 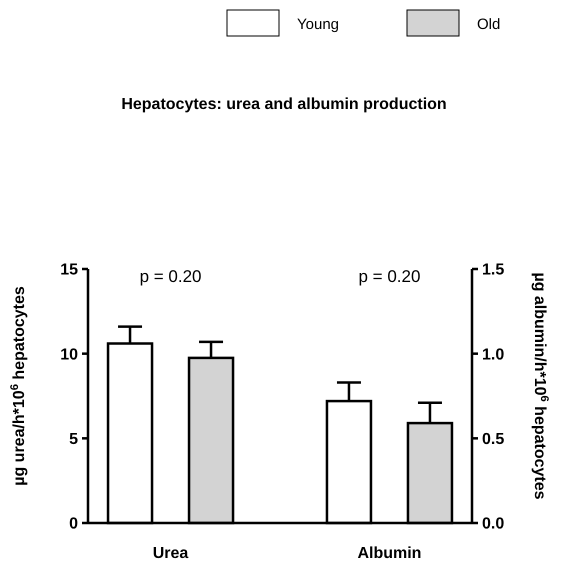 What do you see at coordinates (170, 553) in the screenshot?
I see `x-tick-label: Urea` at bounding box center [170, 553].